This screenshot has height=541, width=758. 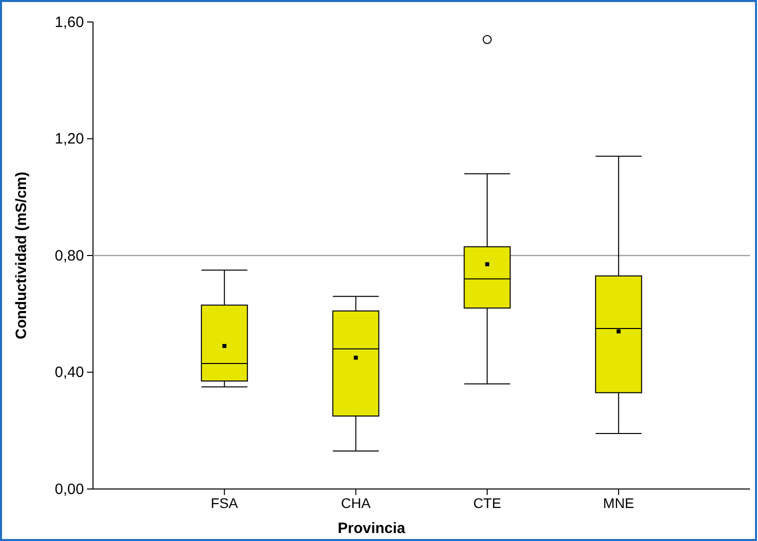 I want to click on y-tick-label: 0,40, so click(x=69, y=373).